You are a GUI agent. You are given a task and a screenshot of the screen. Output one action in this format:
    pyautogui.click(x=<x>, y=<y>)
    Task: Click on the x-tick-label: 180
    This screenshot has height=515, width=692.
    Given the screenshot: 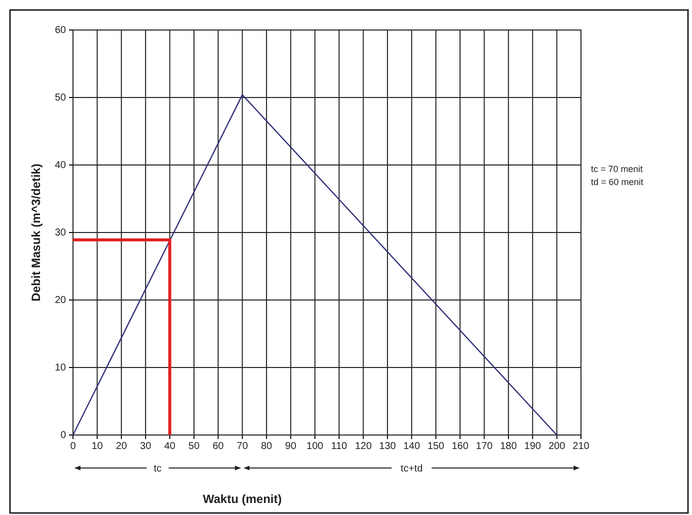 What is the action you would take?
    pyautogui.click(x=509, y=446)
    